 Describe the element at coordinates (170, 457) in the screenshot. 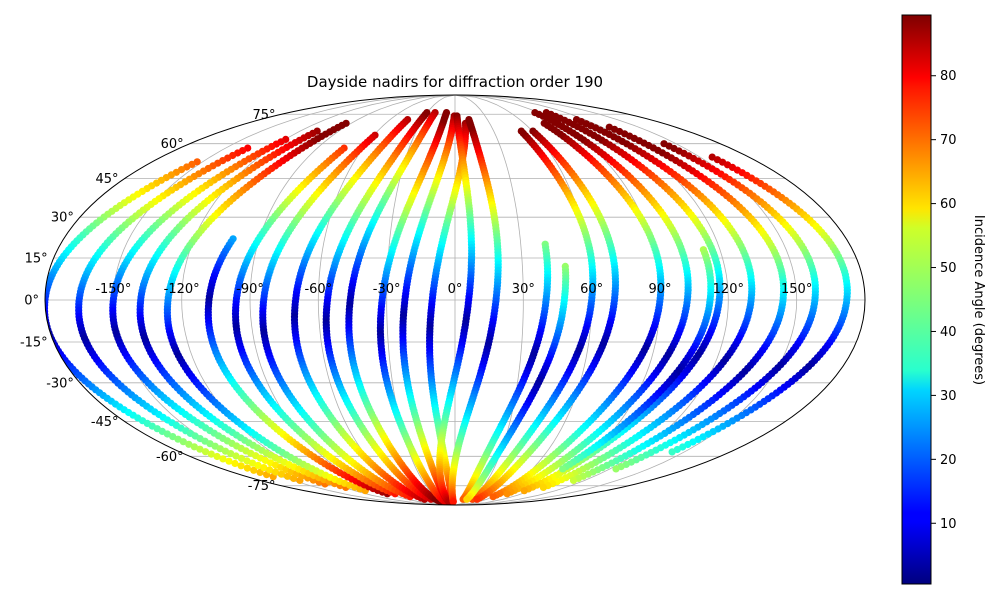

I see `latitude-tick-label: -60°` at that location.